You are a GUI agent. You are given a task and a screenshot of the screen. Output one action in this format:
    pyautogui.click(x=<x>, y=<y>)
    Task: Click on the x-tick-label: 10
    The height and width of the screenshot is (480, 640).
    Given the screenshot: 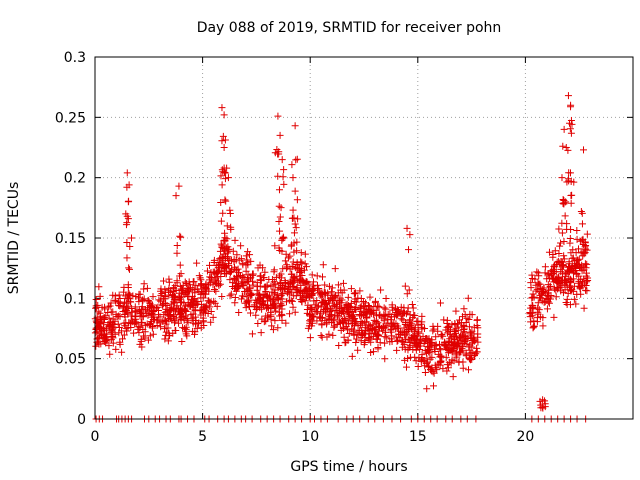 What is the action you would take?
    pyautogui.click(x=310, y=437)
    